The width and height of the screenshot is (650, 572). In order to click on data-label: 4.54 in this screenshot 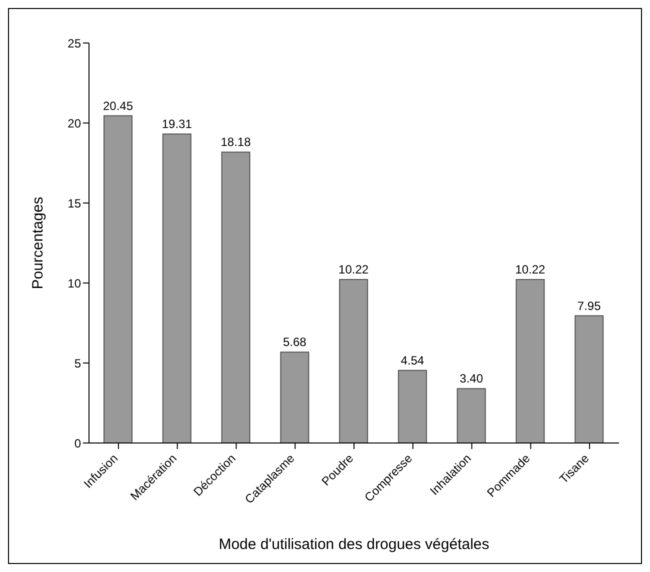, I will do `click(412, 360)`.